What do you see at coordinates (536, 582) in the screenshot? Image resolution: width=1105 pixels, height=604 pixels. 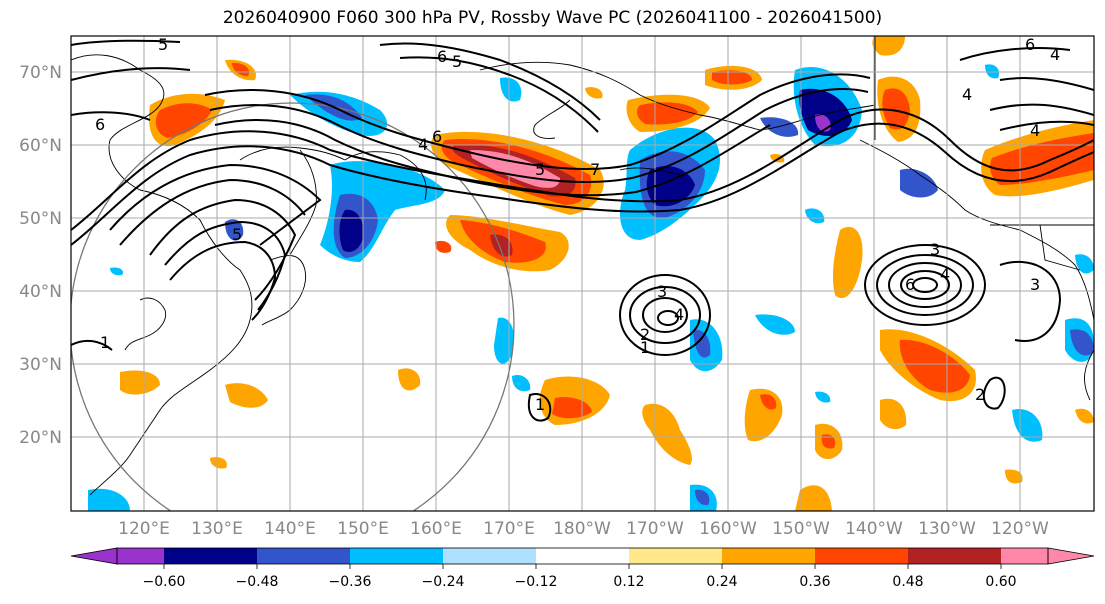 I see `colorbar-tick-label: −0.12` at bounding box center [536, 582].